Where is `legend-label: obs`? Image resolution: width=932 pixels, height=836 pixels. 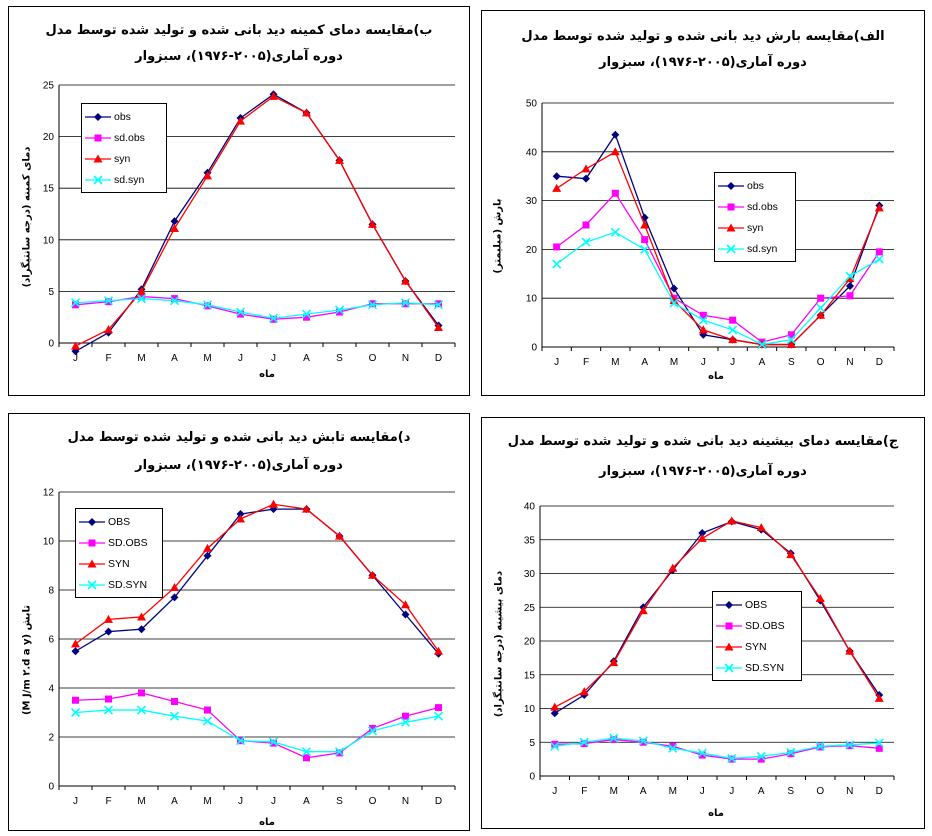
legend-label: obs is located at coordinates (122, 116).